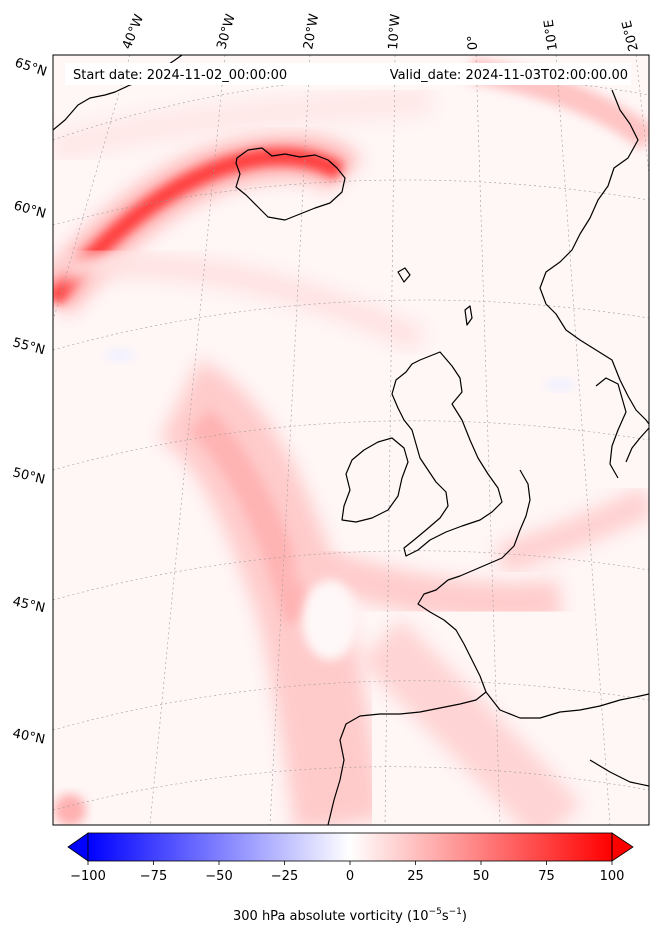 This screenshot has width=659, height=936. I want to click on latitude-labels: 65°N 60°N 55°N 50°N 45°N 40°N, so click(30, 402).